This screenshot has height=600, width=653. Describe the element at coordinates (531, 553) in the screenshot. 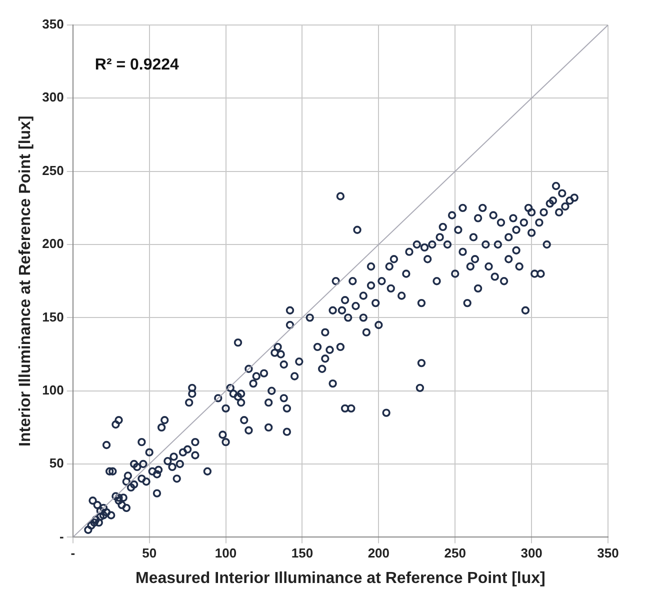

I see `x-tick-label: 300` at that location.